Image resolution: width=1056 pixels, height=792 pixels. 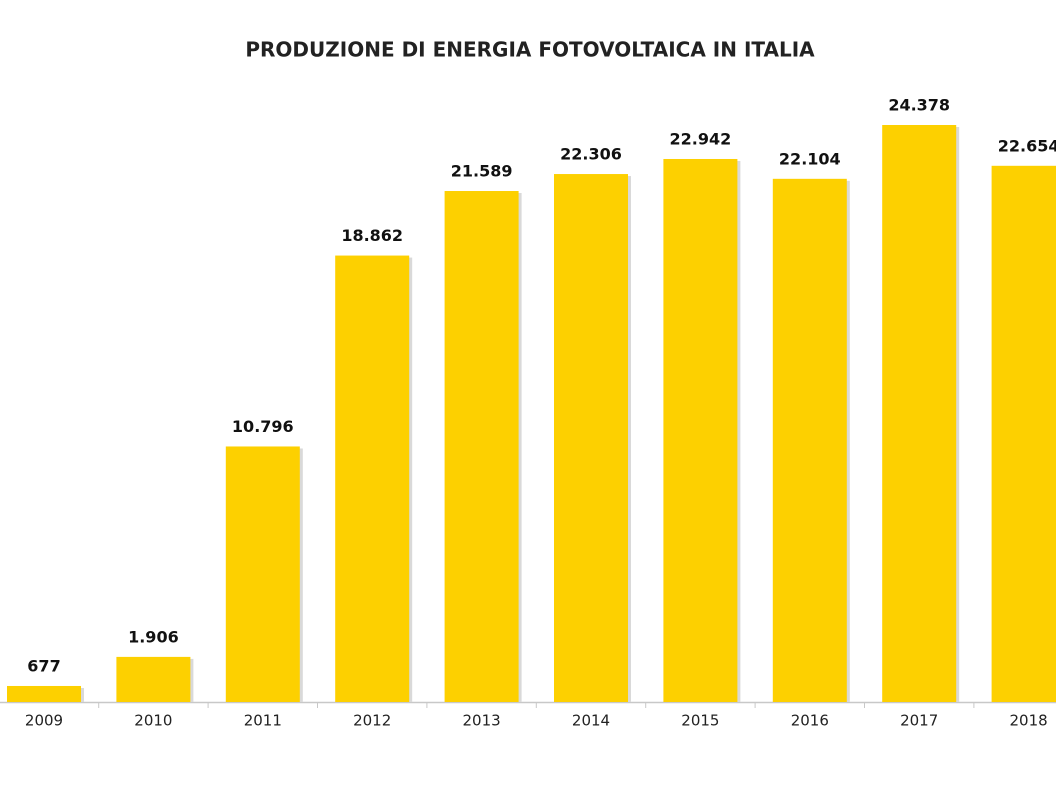 I want to click on x-tick-label: 2011, so click(x=263, y=721).